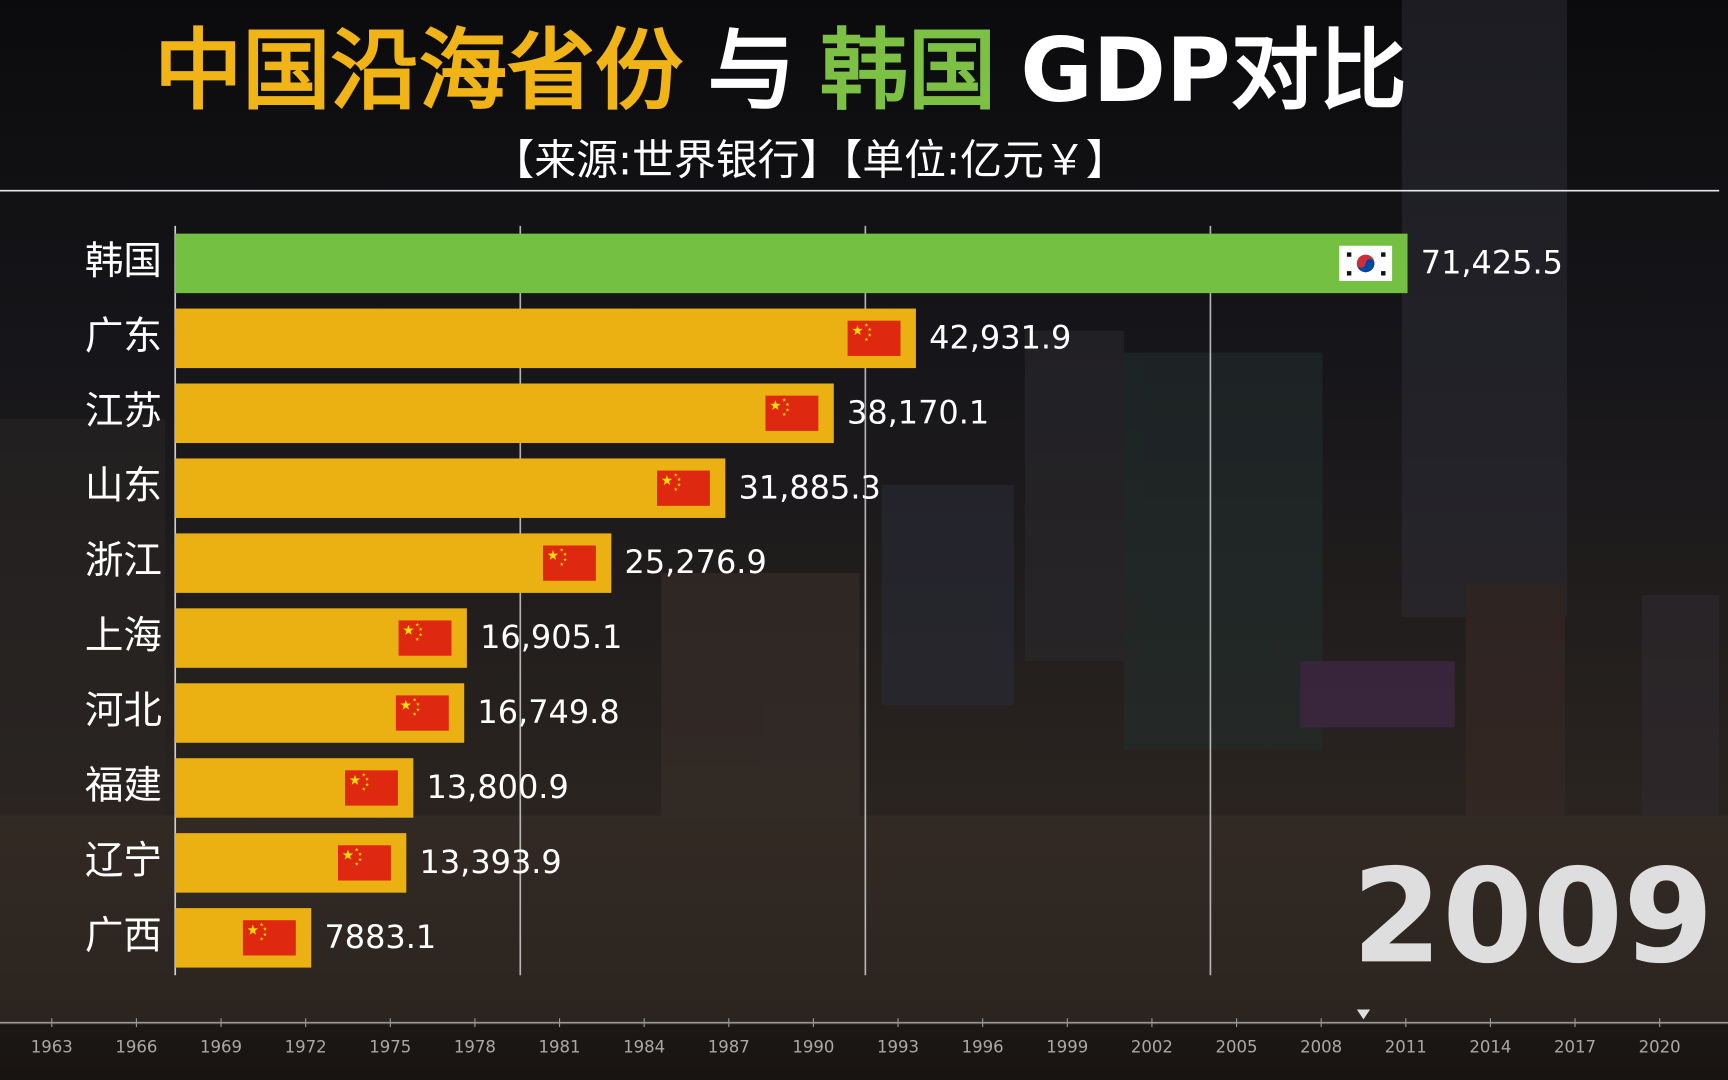 This screenshot has height=1080, width=1728. Describe the element at coordinates (1575, 1047) in the screenshot. I see `timeline-tick-label: 2017` at that location.